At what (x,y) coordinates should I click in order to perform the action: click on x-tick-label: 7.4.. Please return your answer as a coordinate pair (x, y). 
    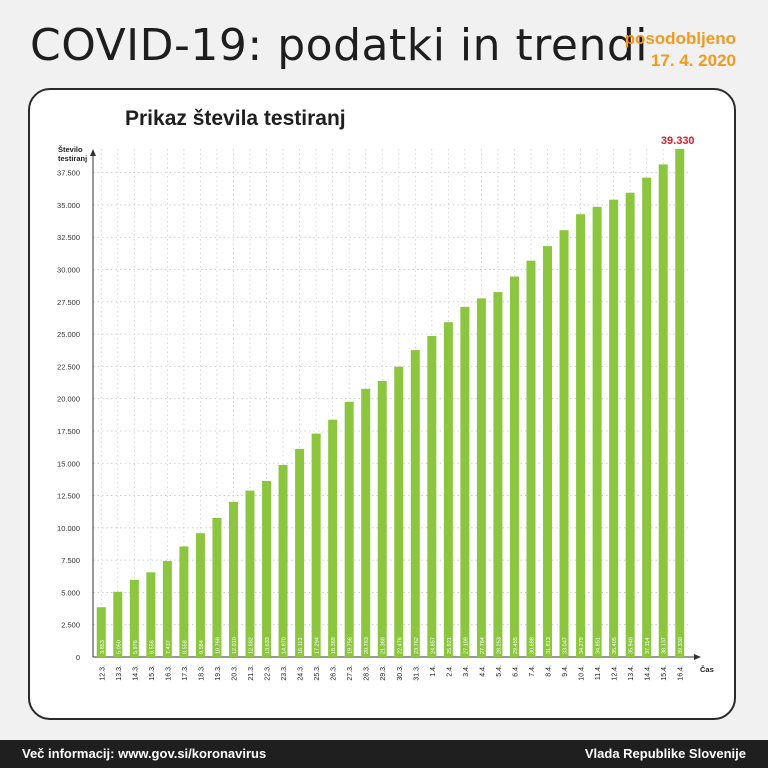
    Looking at the image, I should click on (532, 671).